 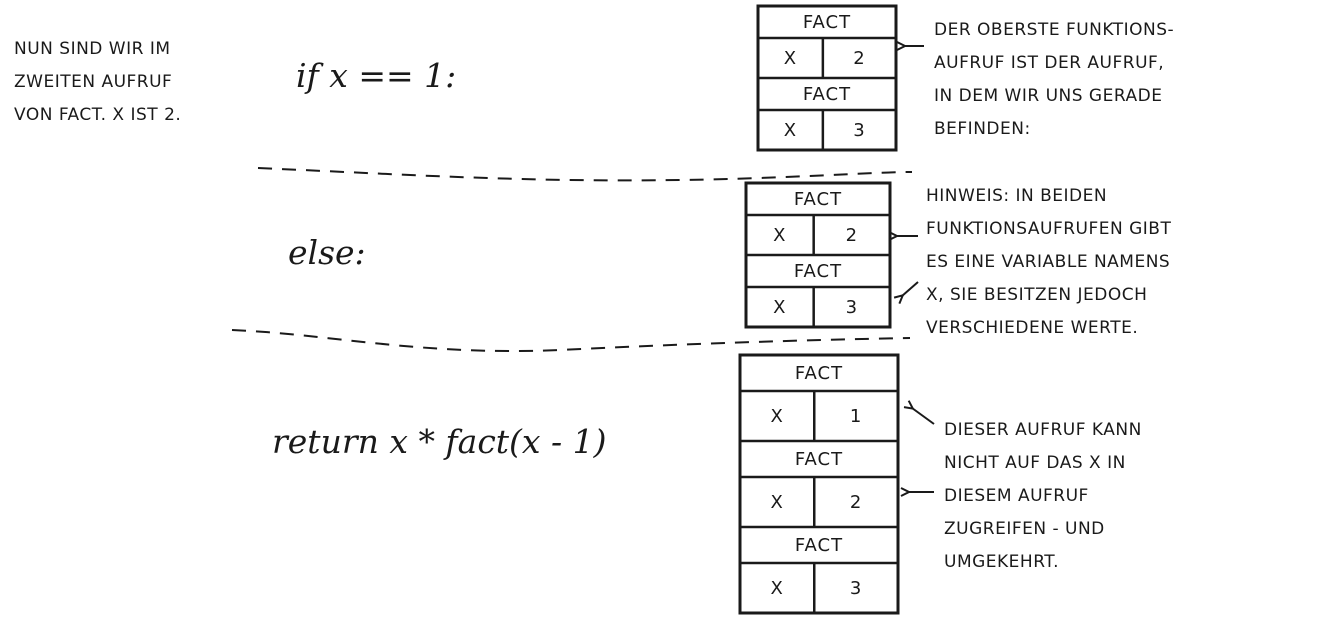 I want to click on top-note-line: DER OBERSTE FUNKTIONS-, so click(x=1054, y=30).